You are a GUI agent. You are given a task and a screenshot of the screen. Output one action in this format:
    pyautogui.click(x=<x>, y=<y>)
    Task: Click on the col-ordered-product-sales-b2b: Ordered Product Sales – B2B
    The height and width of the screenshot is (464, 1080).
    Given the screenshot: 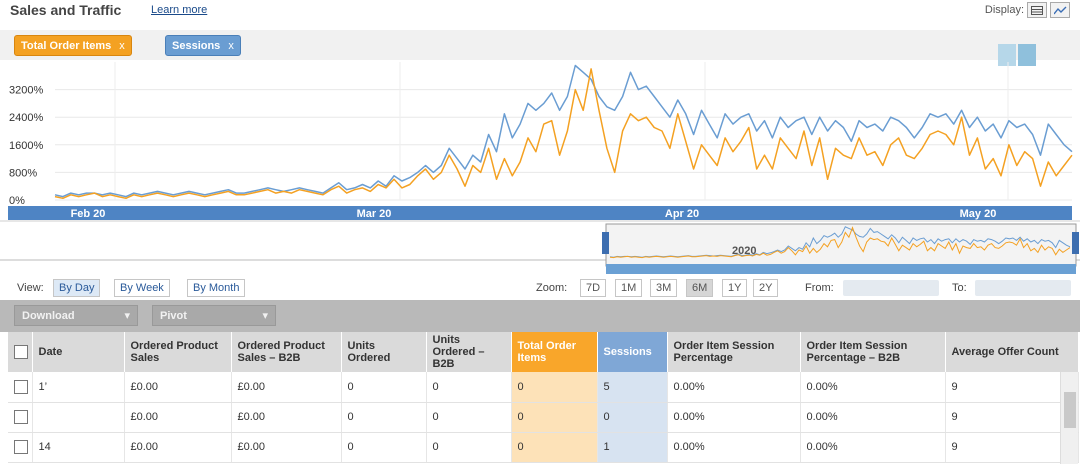 What is the action you would take?
    pyautogui.click(x=286, y=352)
    